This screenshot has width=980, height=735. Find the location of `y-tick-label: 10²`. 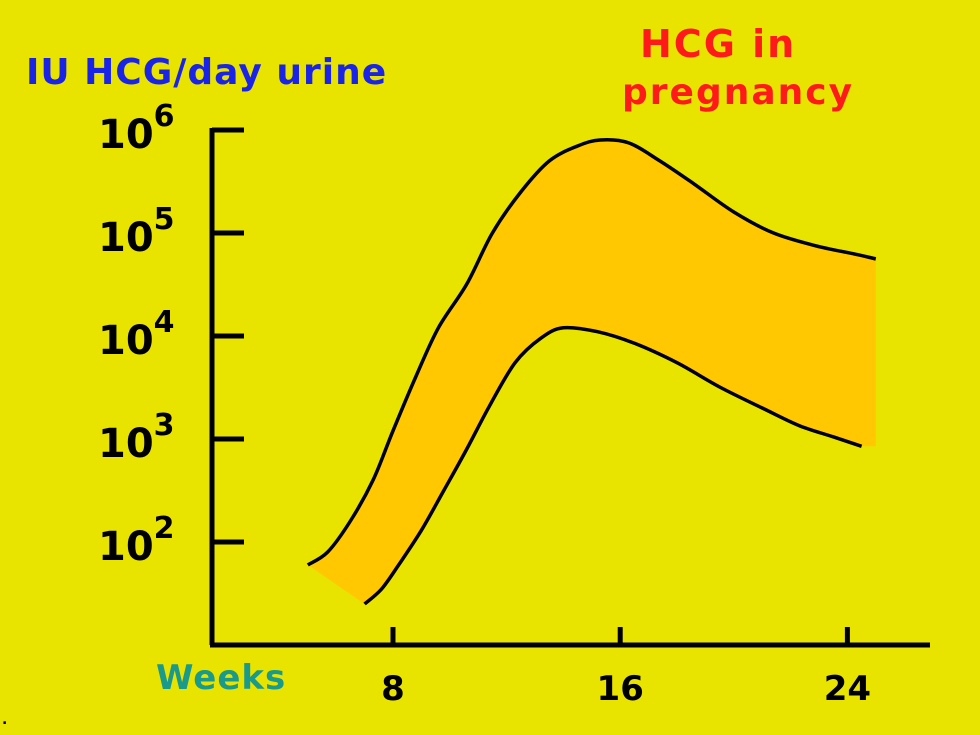

y-tick-label: 10² is located at coordinates (136, 540).